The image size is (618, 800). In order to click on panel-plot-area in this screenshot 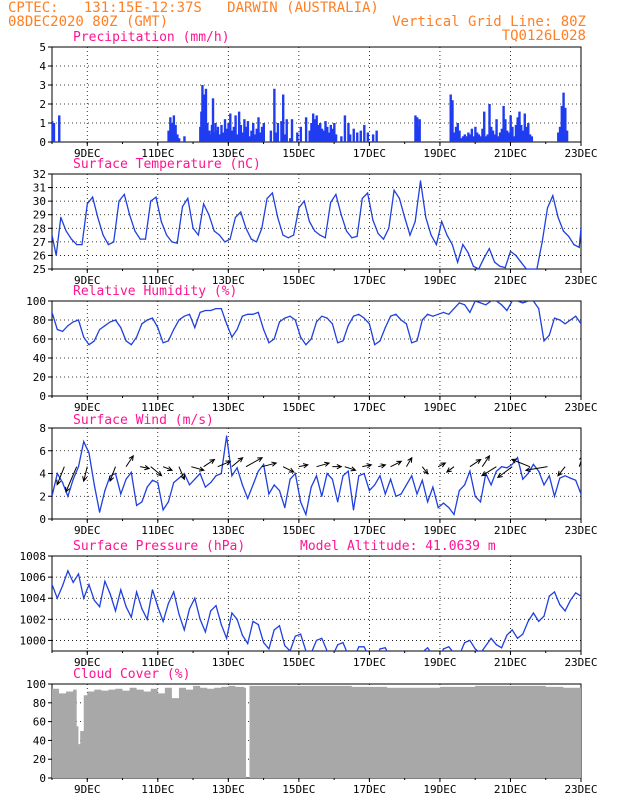, I will do `click(316, 731)`.